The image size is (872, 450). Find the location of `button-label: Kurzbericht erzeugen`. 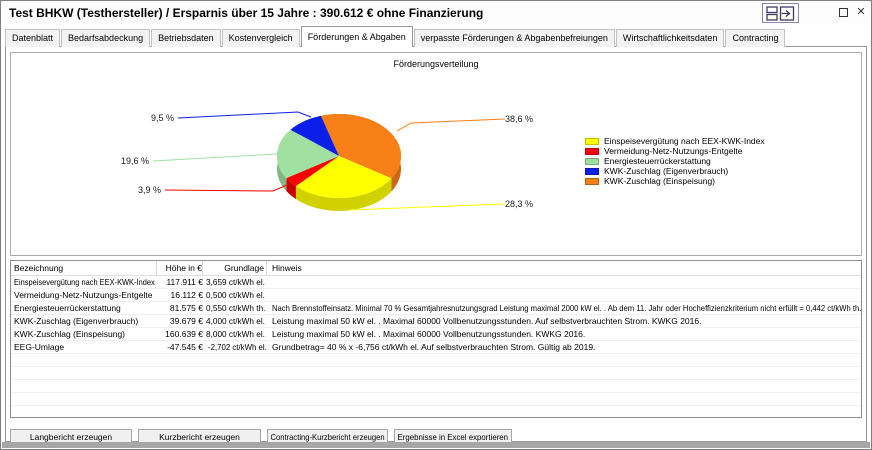

button-label: Kurzbericht erzeugen is located at coordinates (199, 437).